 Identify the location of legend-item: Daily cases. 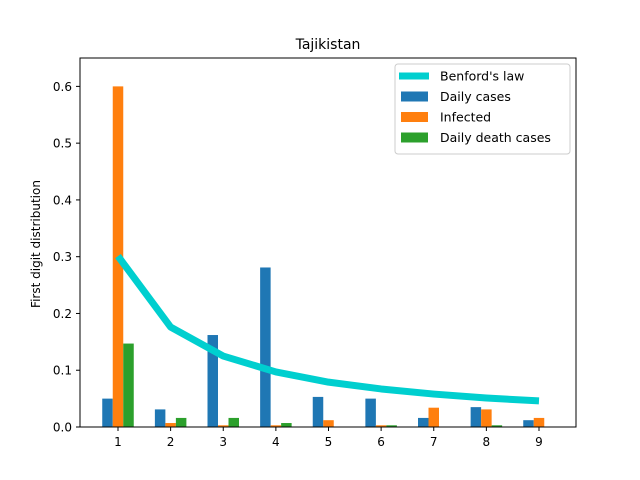
(456, 96).